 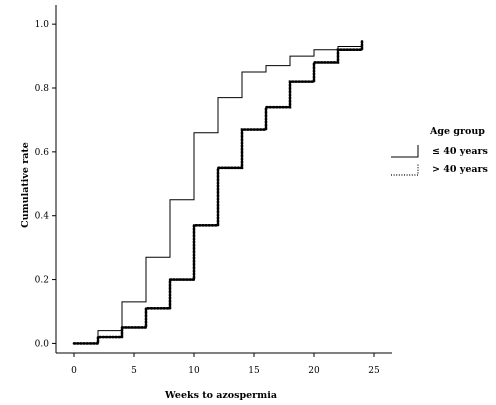 What do you see at coordinates (42, 153) in the screenshot?
I see `y-tick-label: 0.6` at bounding box center [42, 153].